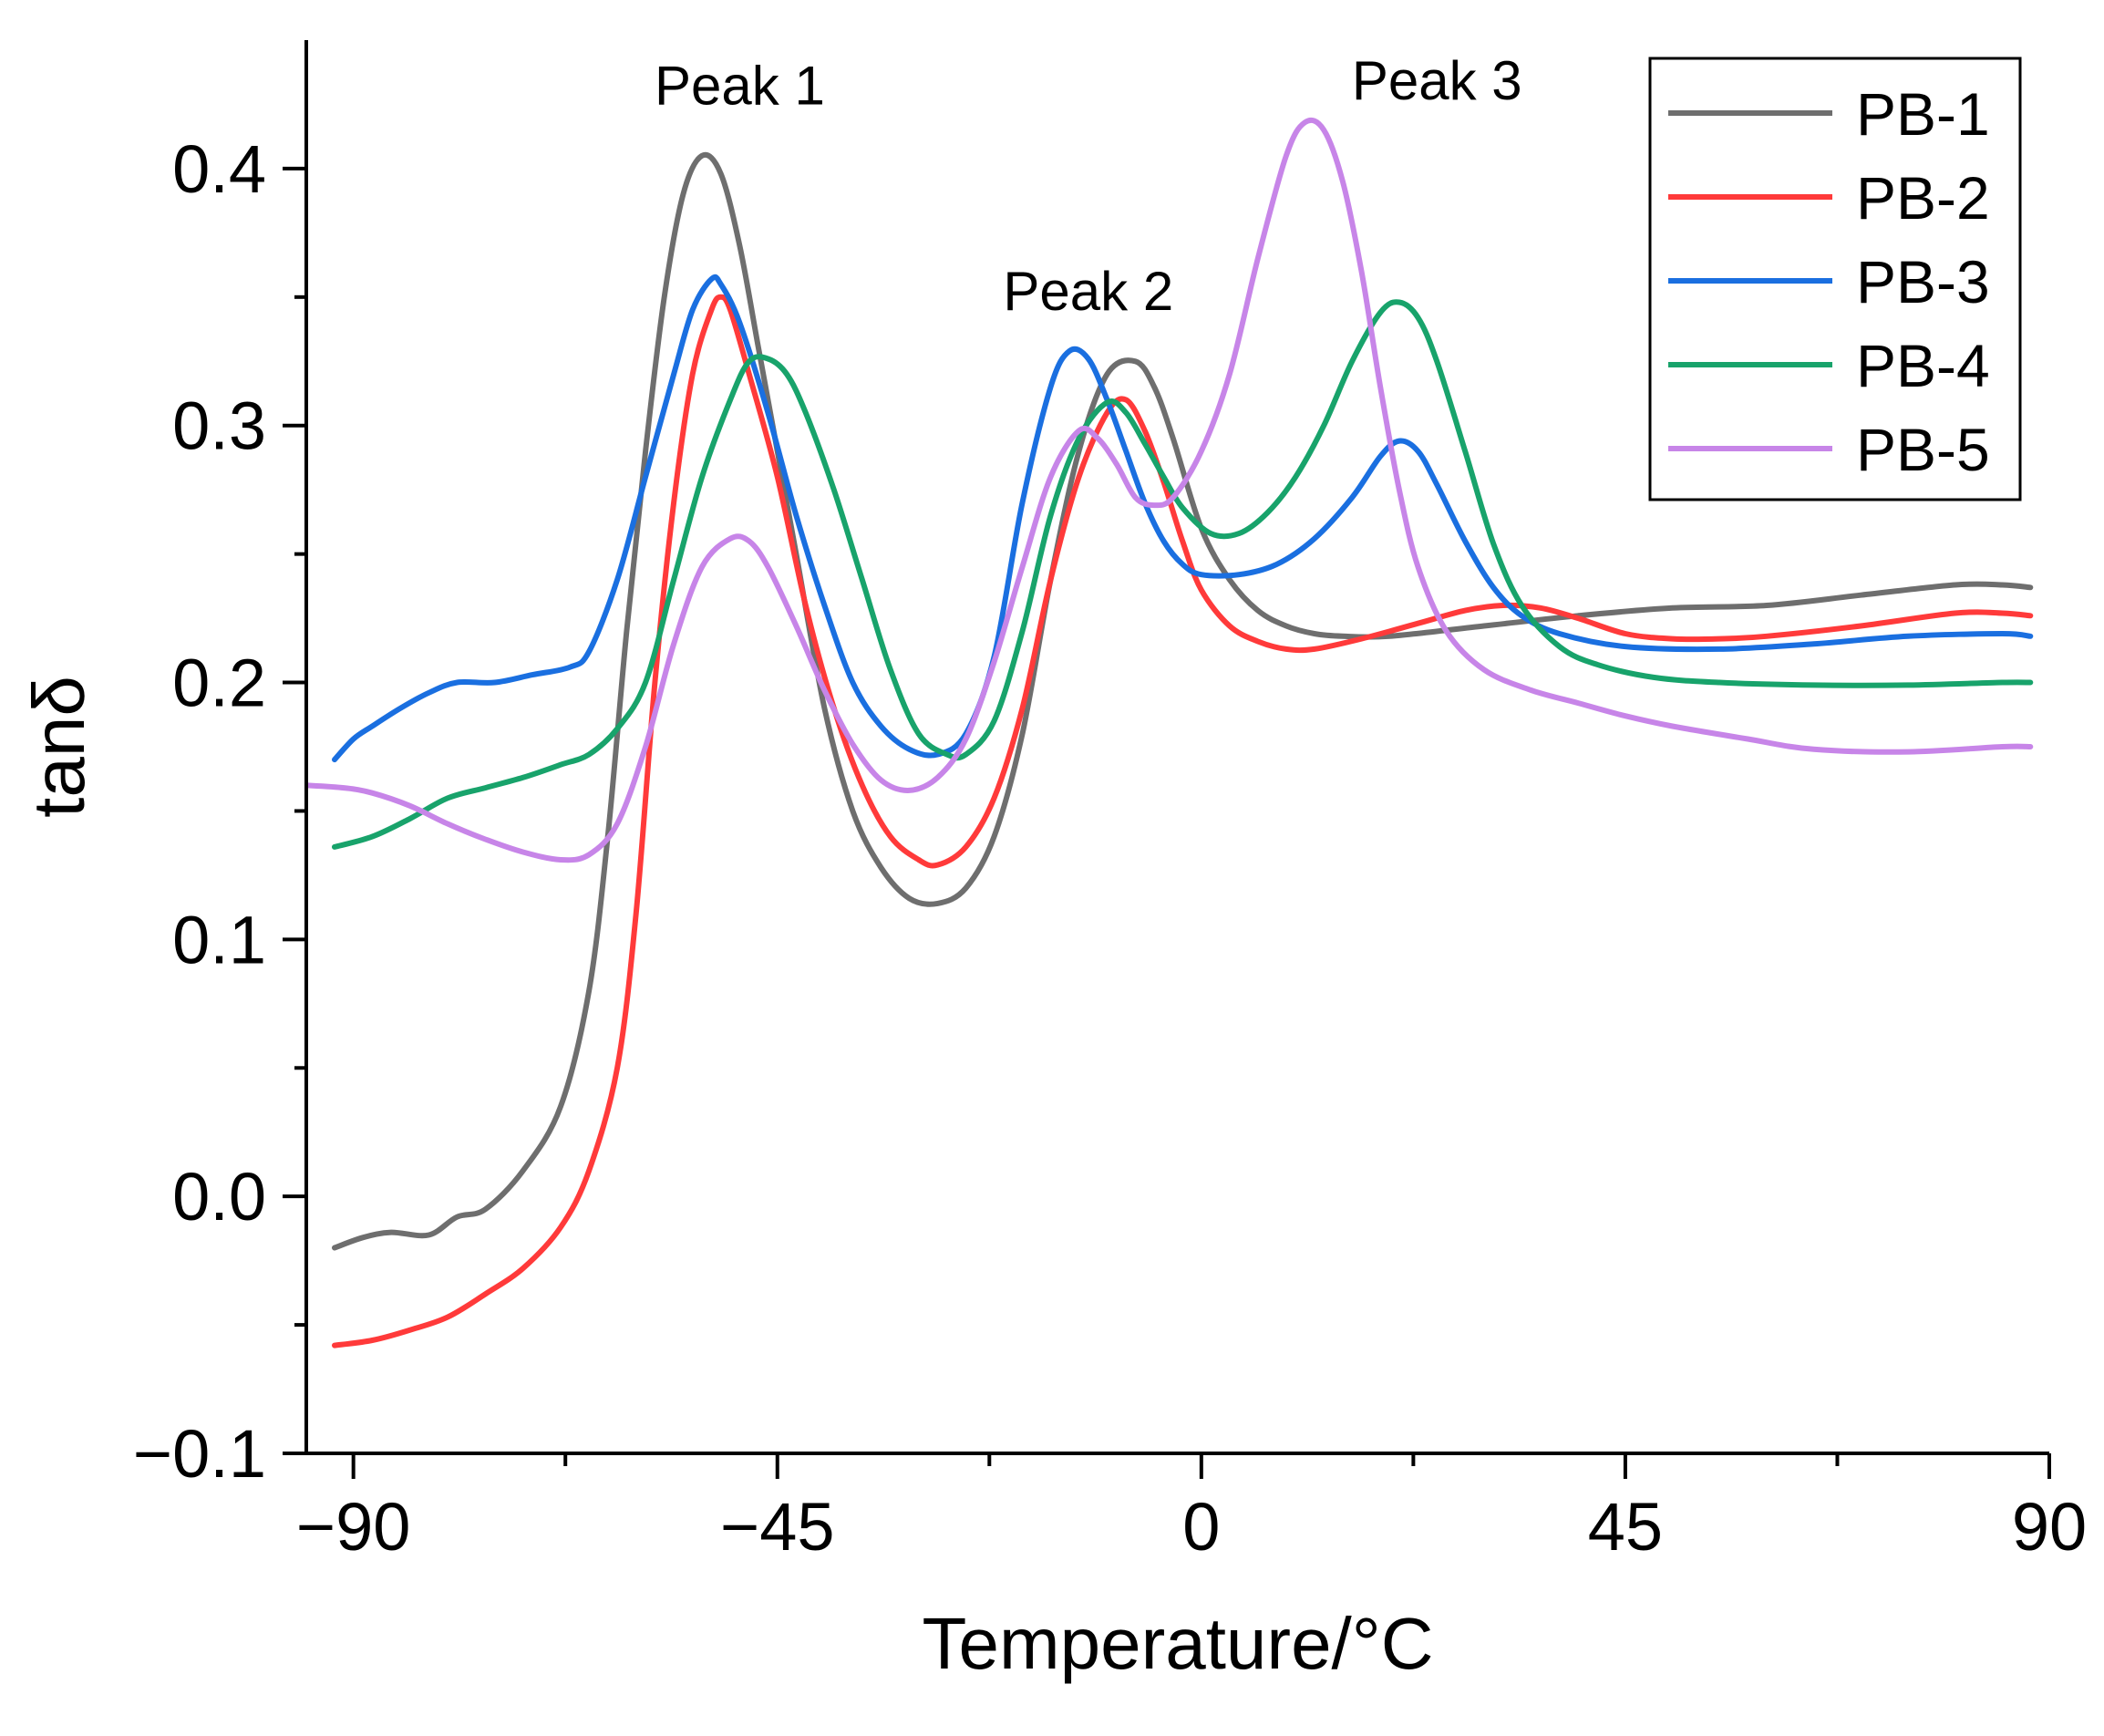  Describe the element at coordinates (1923, 449) in the screenshot. I see `legend-label-pb-5: PB-5` at that location.